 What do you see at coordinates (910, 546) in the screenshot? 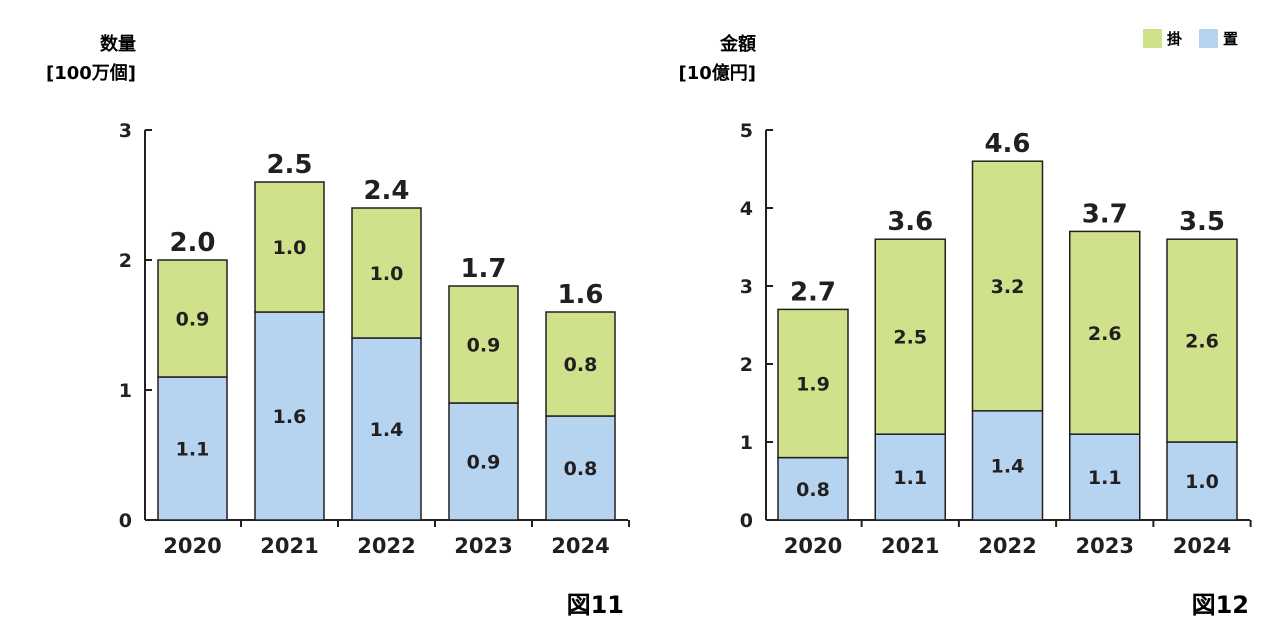
I see `chart2-x-tick-label: 2021` at bounding box center [910, 546].